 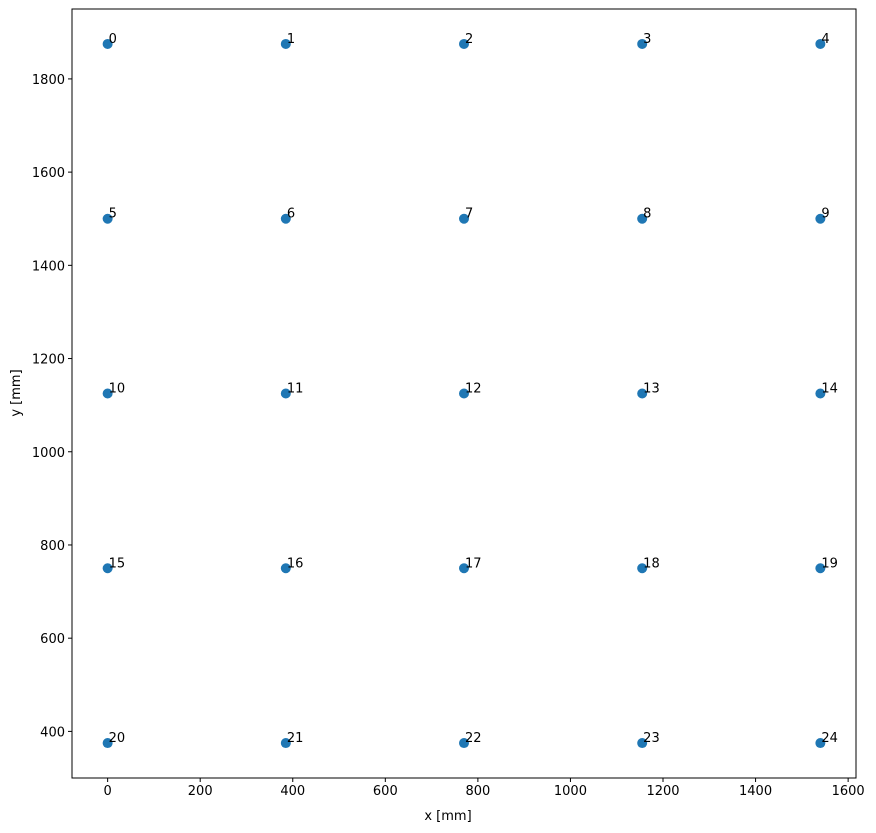 I want to click on point-label: 18, so click(x=651, y=563).